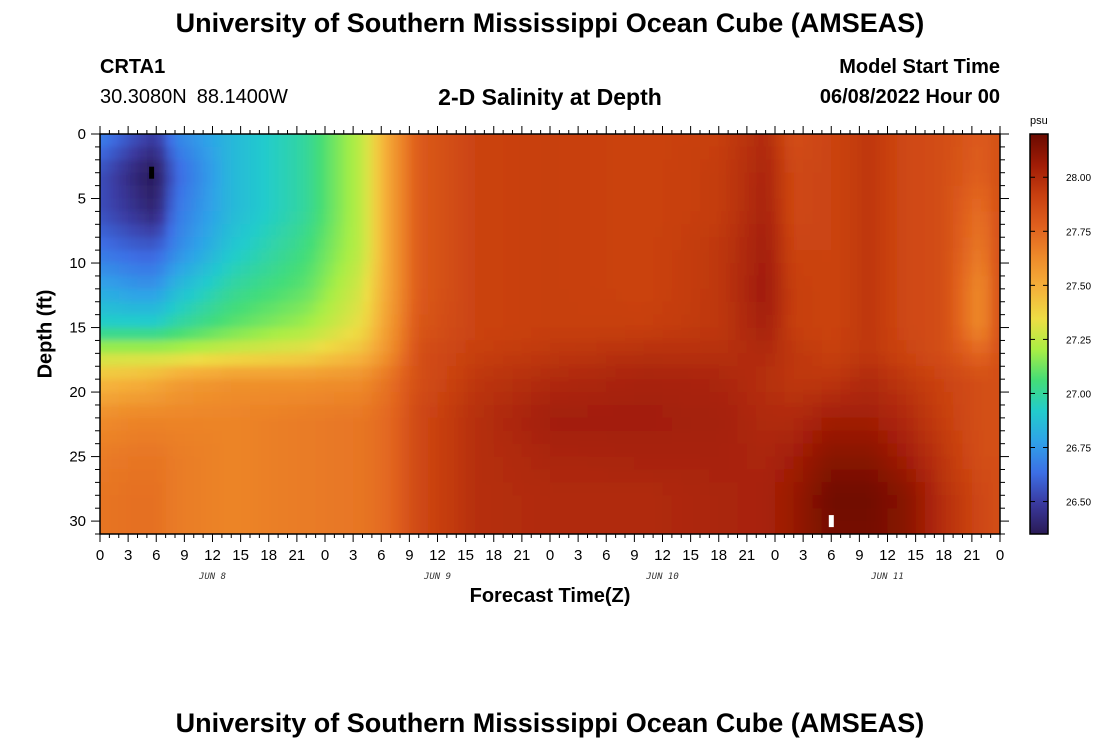 The image size is (1100, 750). I want to click on day-label: JUN 8, so click(212, 577).